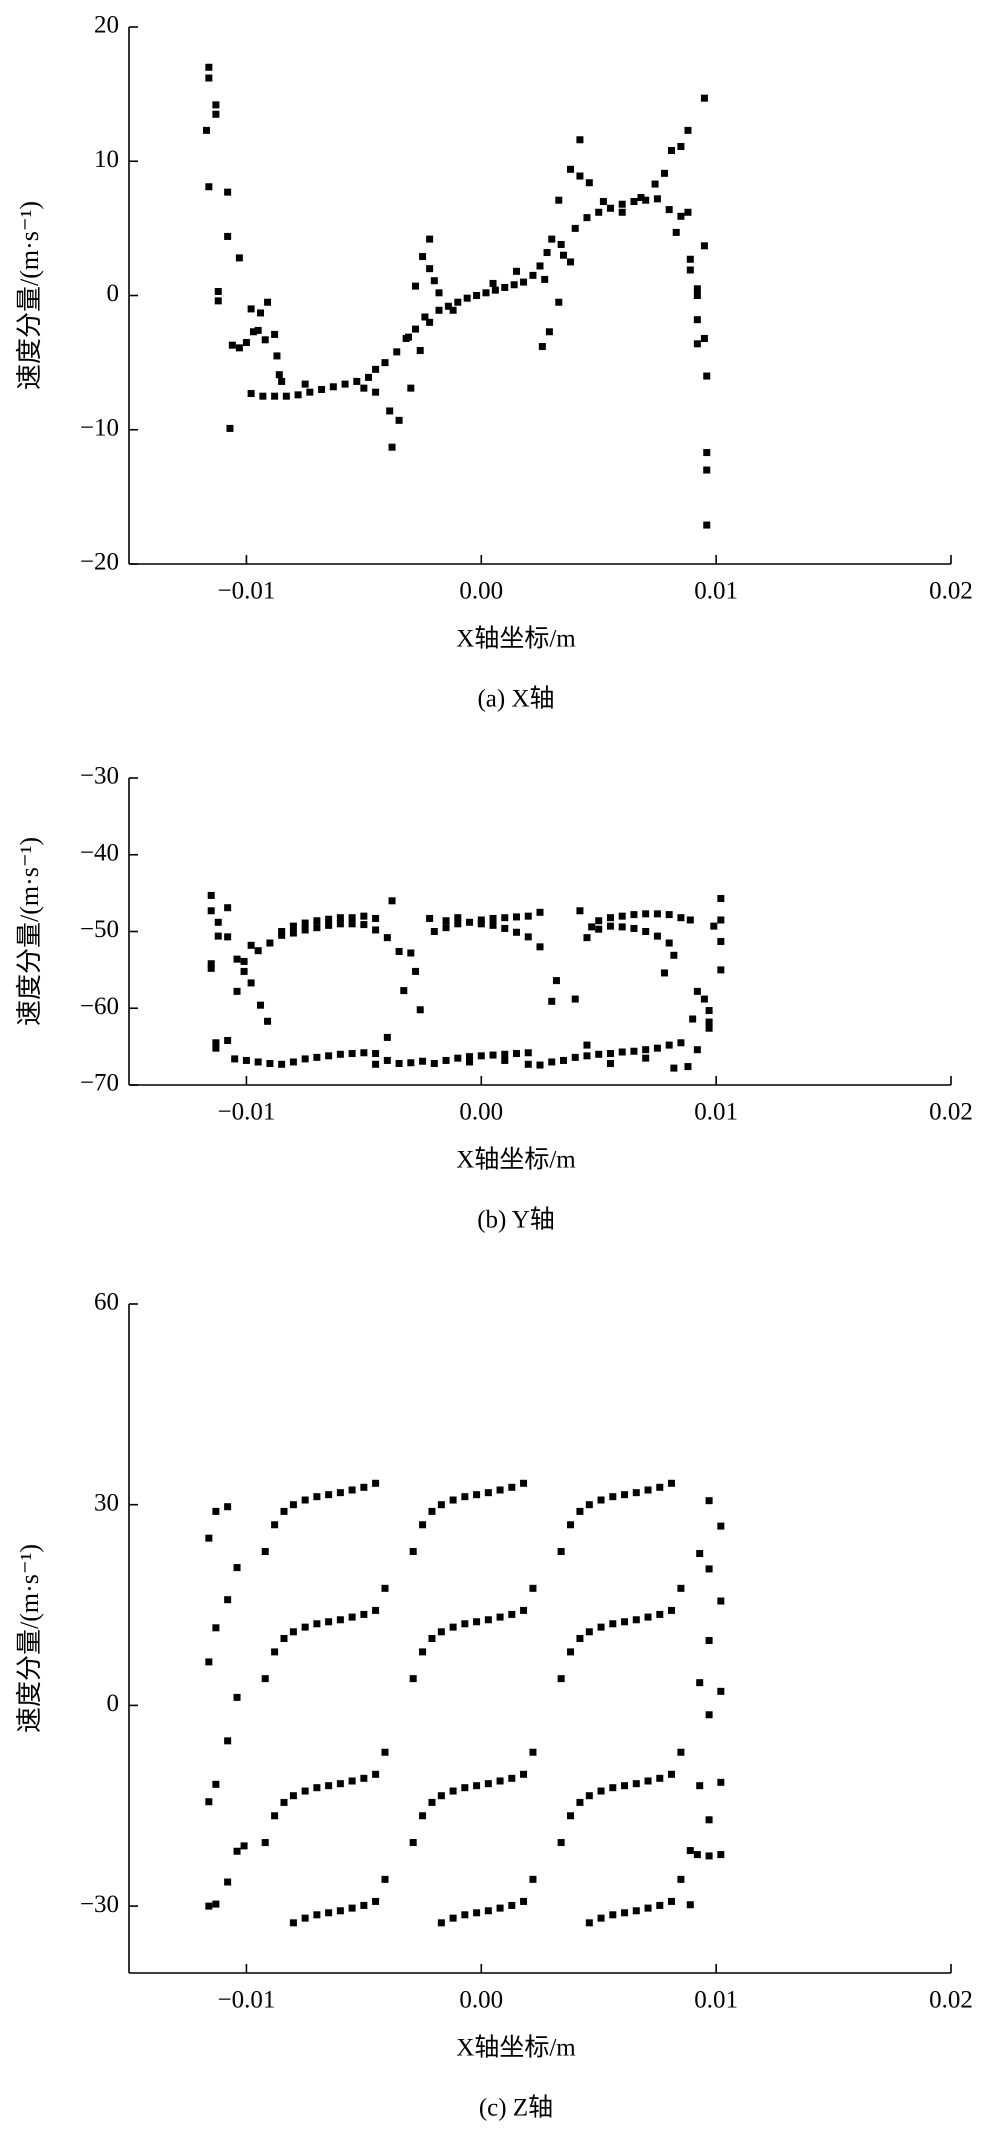  What do you see at coordinates (29, 1638) in the screenshot?
I see `y-axis-label: 速度分量/(m·s⁻¹)` at bounding box center [29, 1638].